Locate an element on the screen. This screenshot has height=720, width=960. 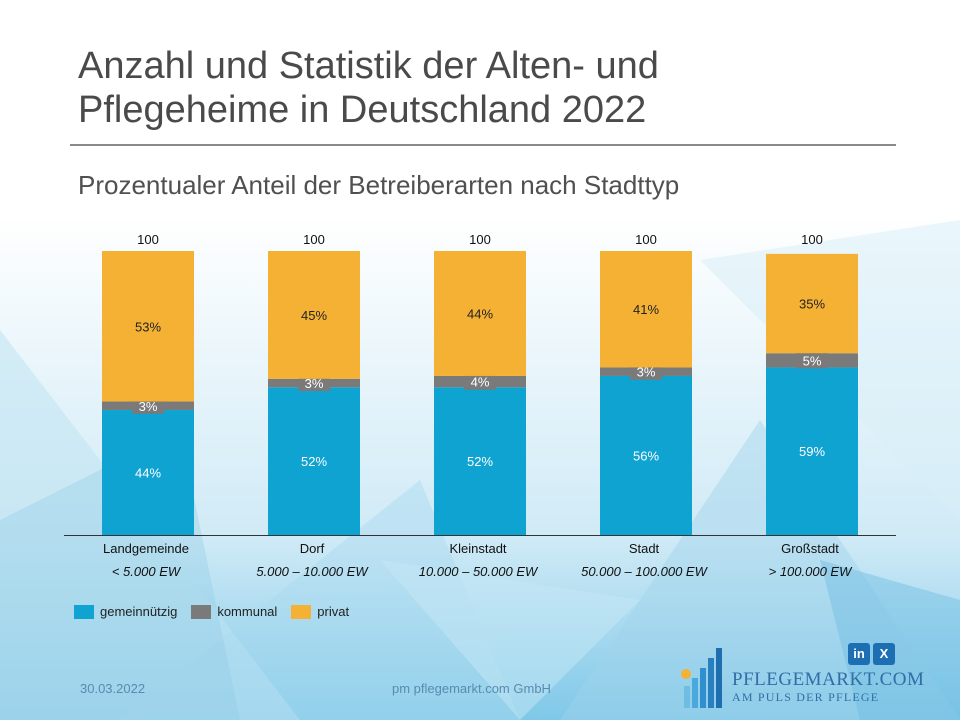
legend-swatch-gemeinnuetzig is located at coordinates (84, 611).